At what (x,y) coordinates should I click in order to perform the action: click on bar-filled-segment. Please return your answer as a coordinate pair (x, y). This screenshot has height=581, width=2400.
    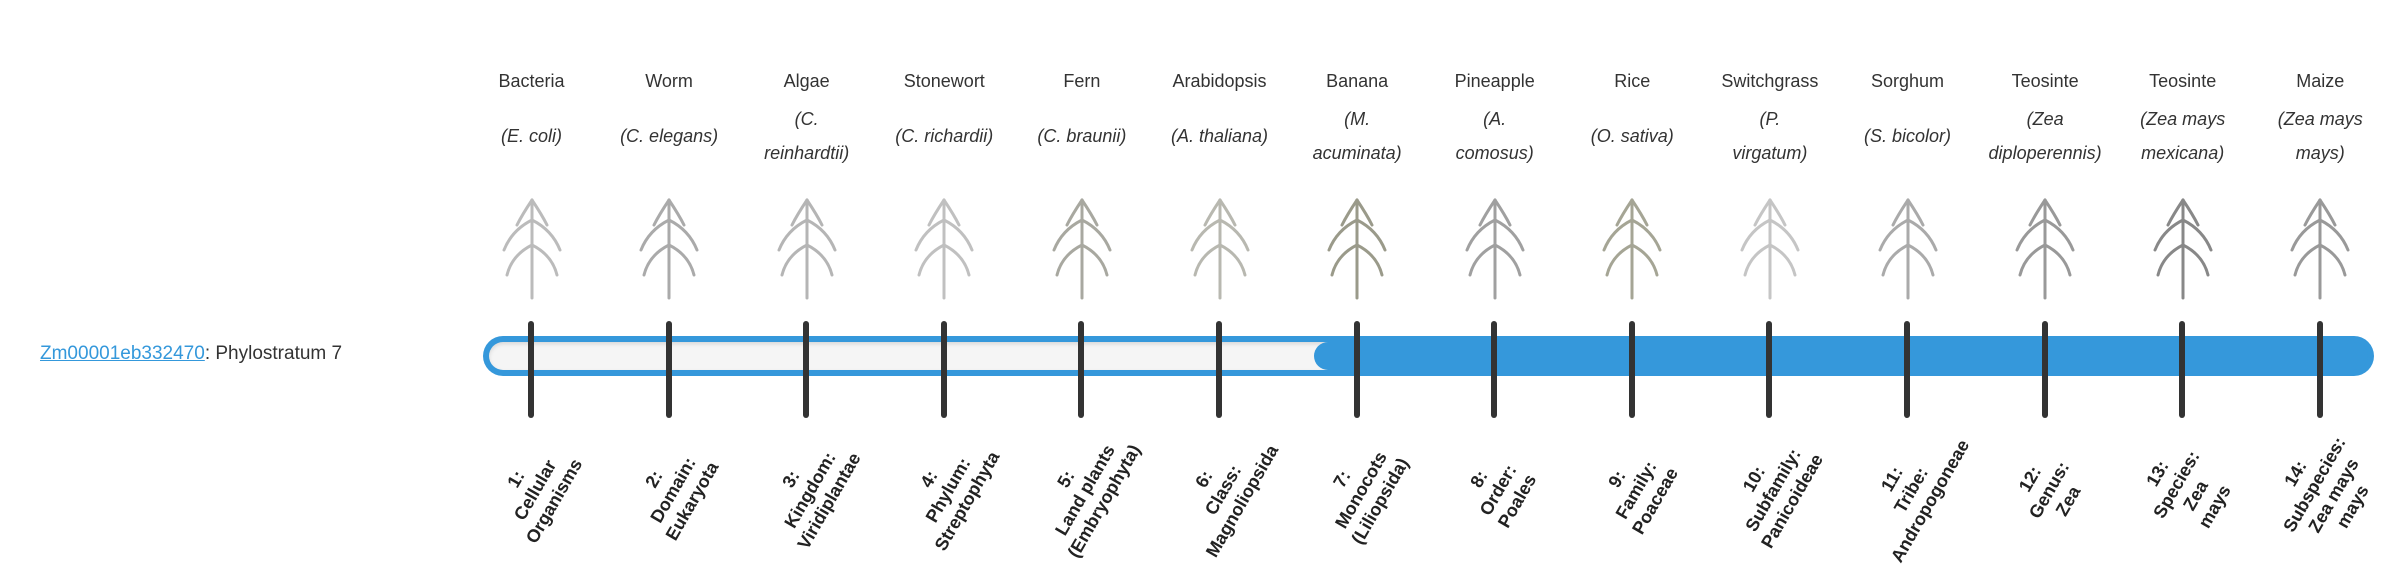
    Looking at the image, I should click on (1840, 356).